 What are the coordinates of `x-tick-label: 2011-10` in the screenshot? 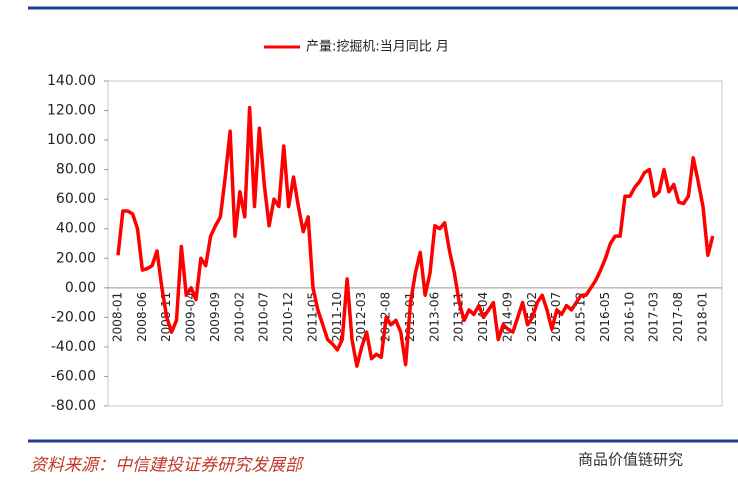 It's located at (337, 317).